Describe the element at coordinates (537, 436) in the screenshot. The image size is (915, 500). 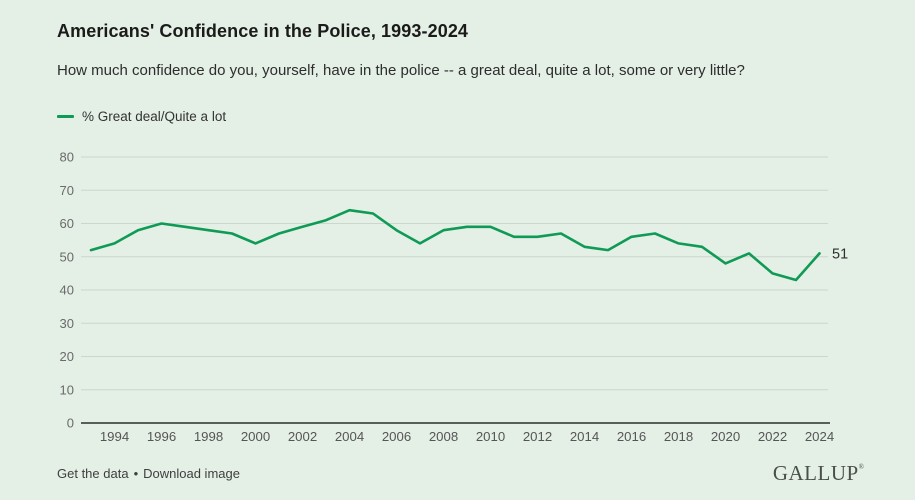
I see `x-axis-label: 2012` at that location.